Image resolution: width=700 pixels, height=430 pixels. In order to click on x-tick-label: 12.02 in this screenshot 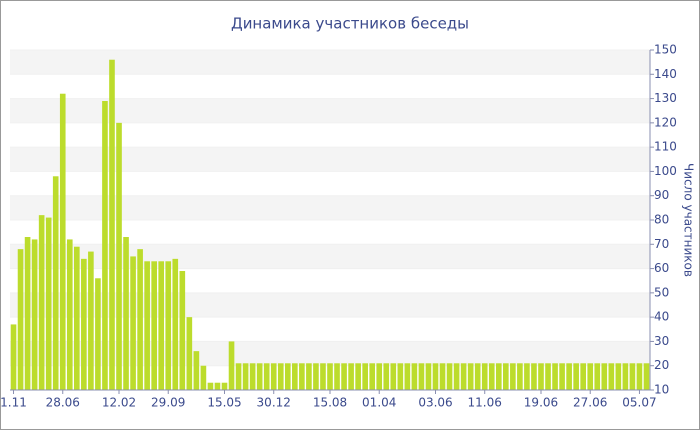, I will do `click(119, 403)`.